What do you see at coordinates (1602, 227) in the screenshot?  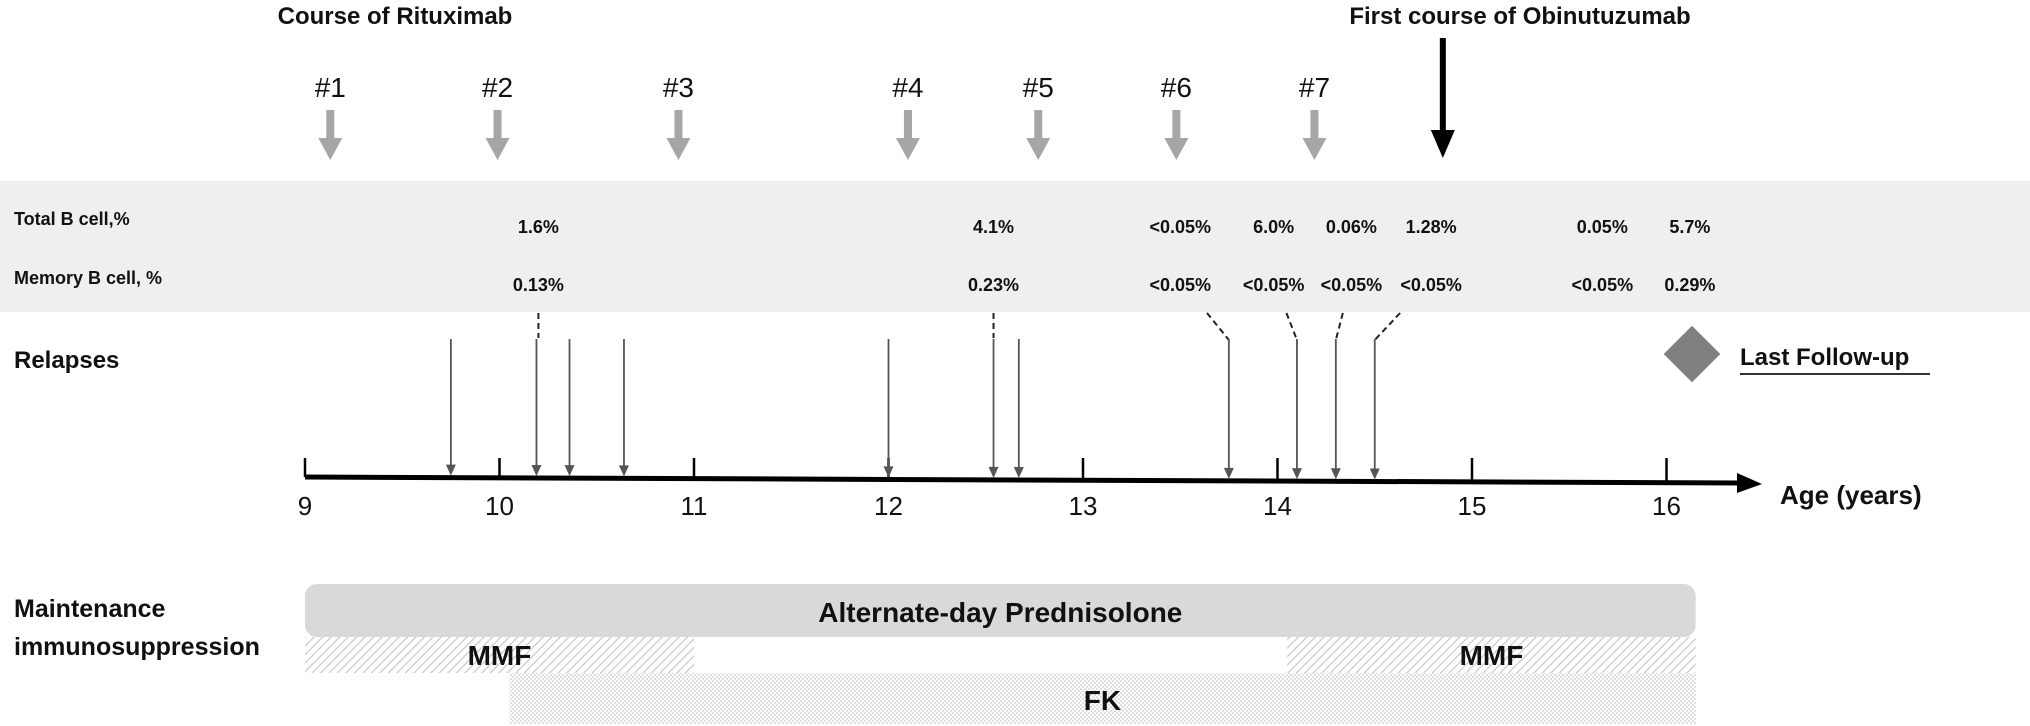 I see `total-bcell-value: 0.05%` at bounding box center [1602, 227].